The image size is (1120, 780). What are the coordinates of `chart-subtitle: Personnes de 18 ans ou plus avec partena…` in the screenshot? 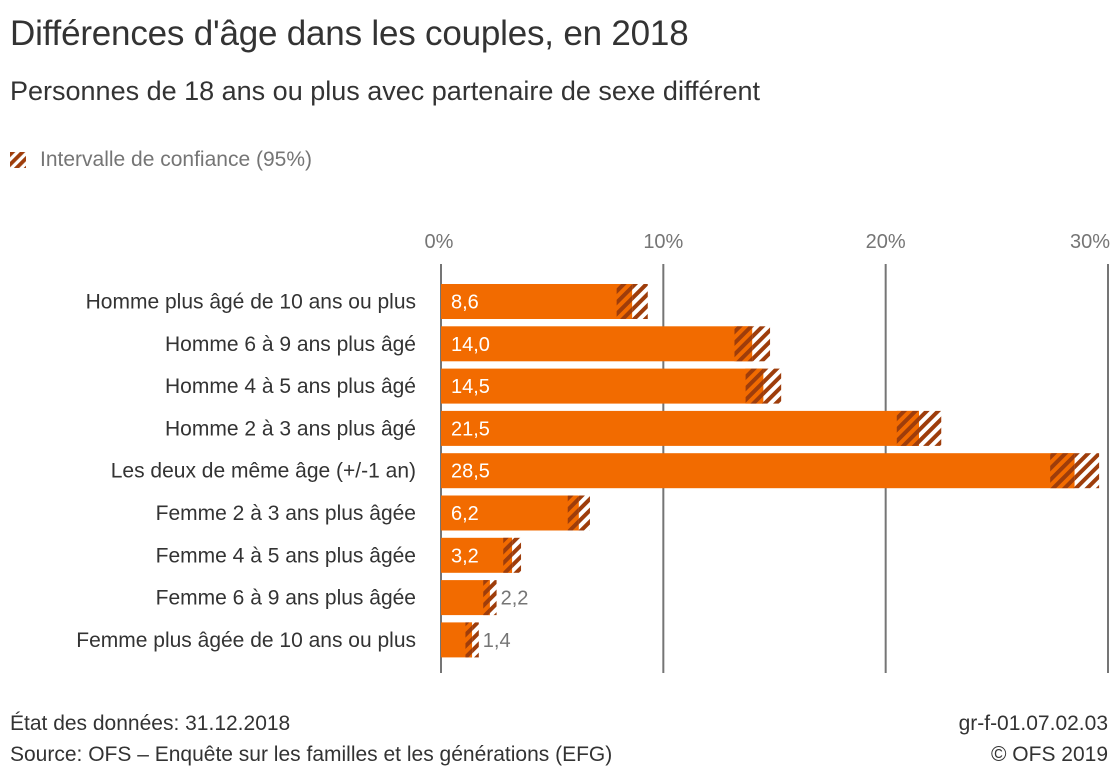 It's located at (385, 91).